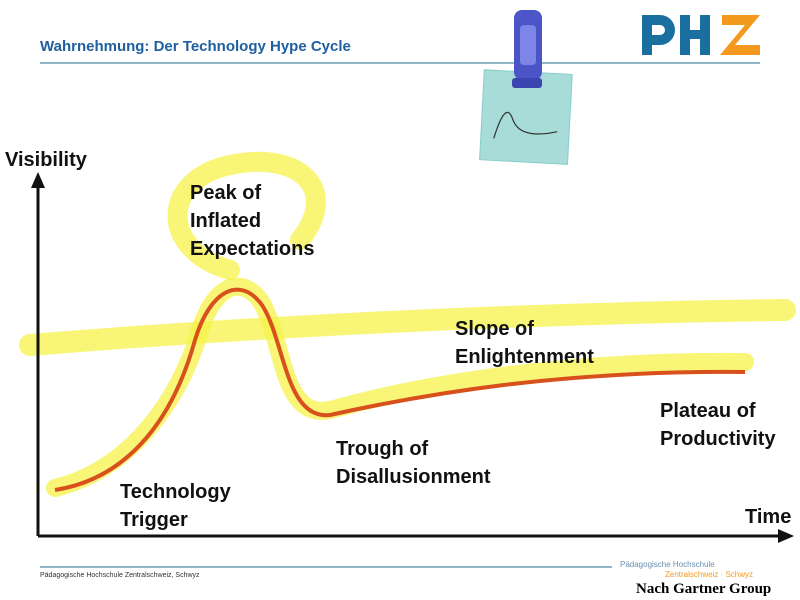  Describe the element at coordinates (708, 411) in the screenshot. I see `phase-label-line: Plateau of` at that location.